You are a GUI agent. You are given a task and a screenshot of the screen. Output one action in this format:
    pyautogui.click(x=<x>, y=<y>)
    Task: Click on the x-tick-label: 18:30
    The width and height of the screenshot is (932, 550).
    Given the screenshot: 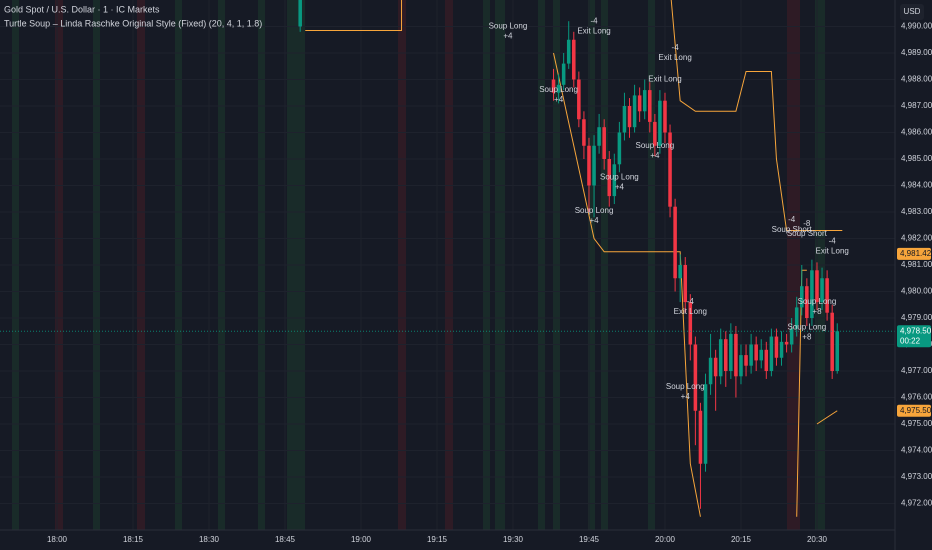 What is the action you would take?
    pyautogui.click(x=209, y=539)
    